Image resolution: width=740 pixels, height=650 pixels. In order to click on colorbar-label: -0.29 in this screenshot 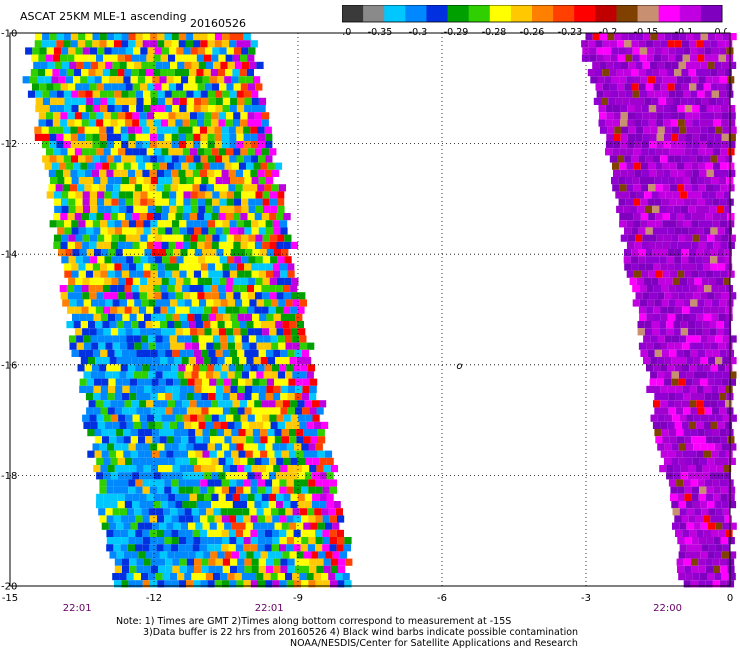, I will do `click(456, 32)`.